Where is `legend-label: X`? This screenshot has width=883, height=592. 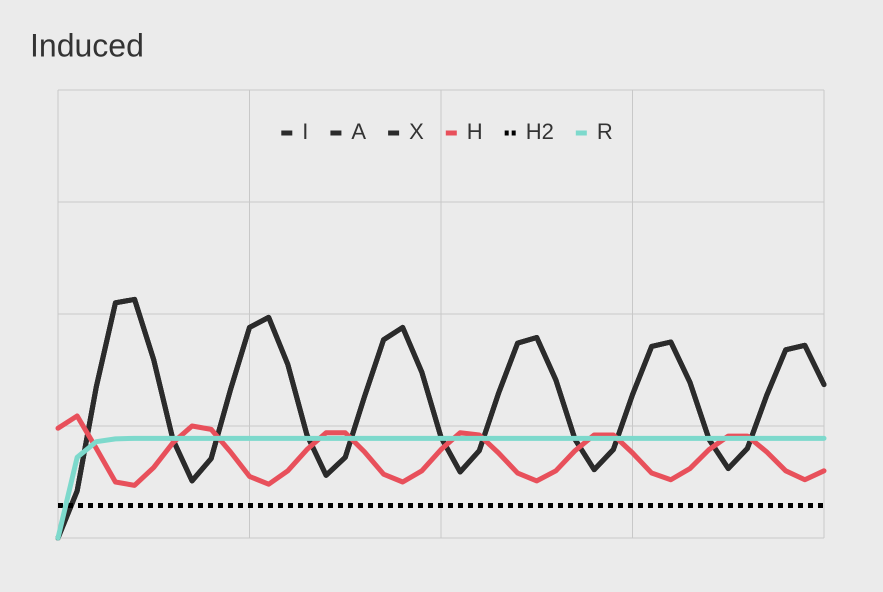 legend-label: X is located at coordinates (416, 131).